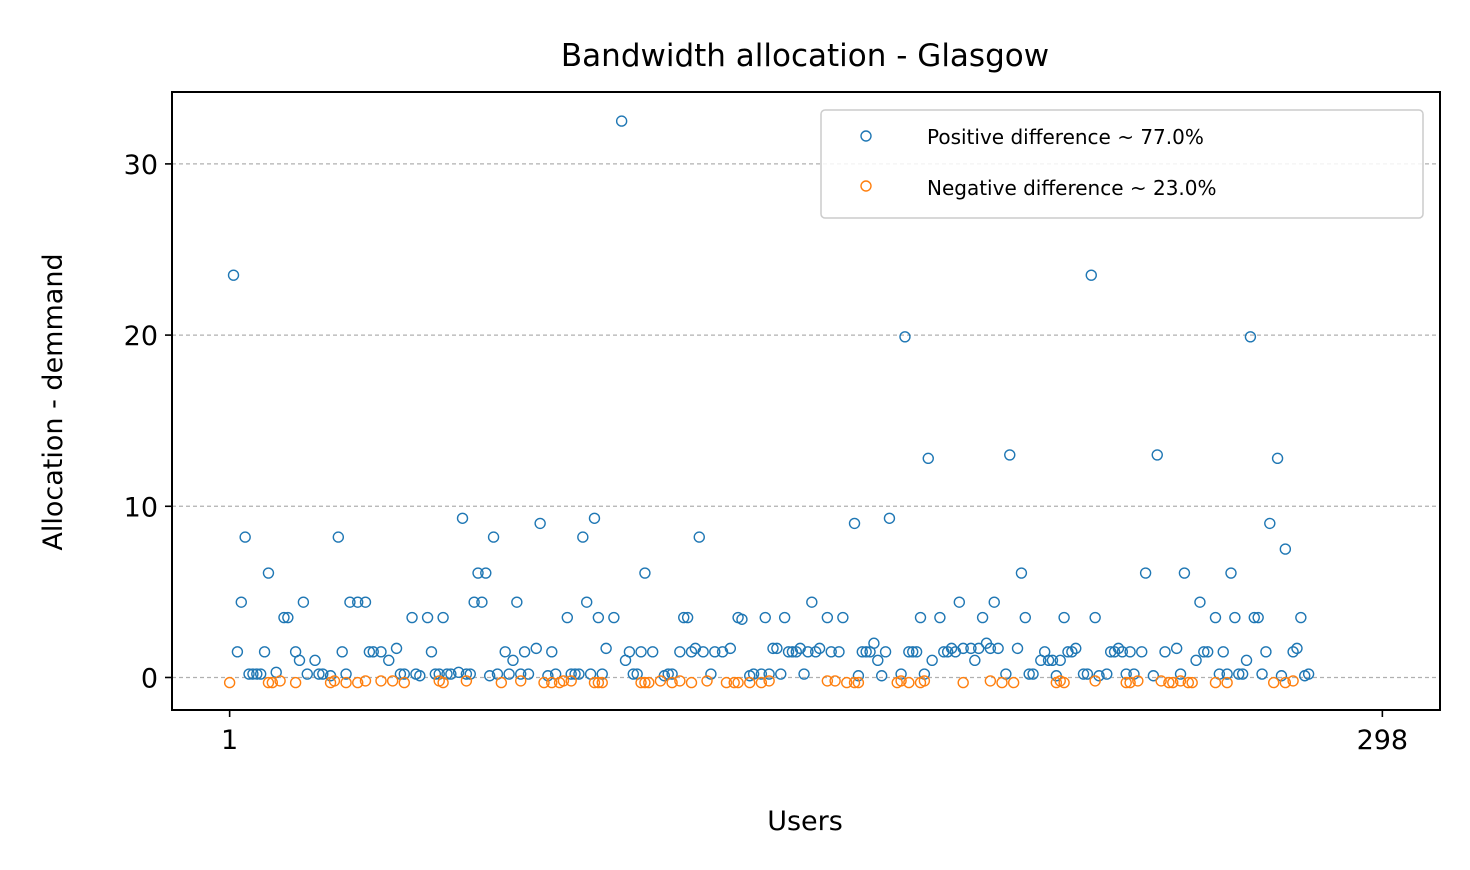 This screenshot has height=870, width=1470. Describe the element at coordinates (1072, 188) in the screenshot. I see `legend-label-negative: Negative difference ~ 23.0%` at that location.